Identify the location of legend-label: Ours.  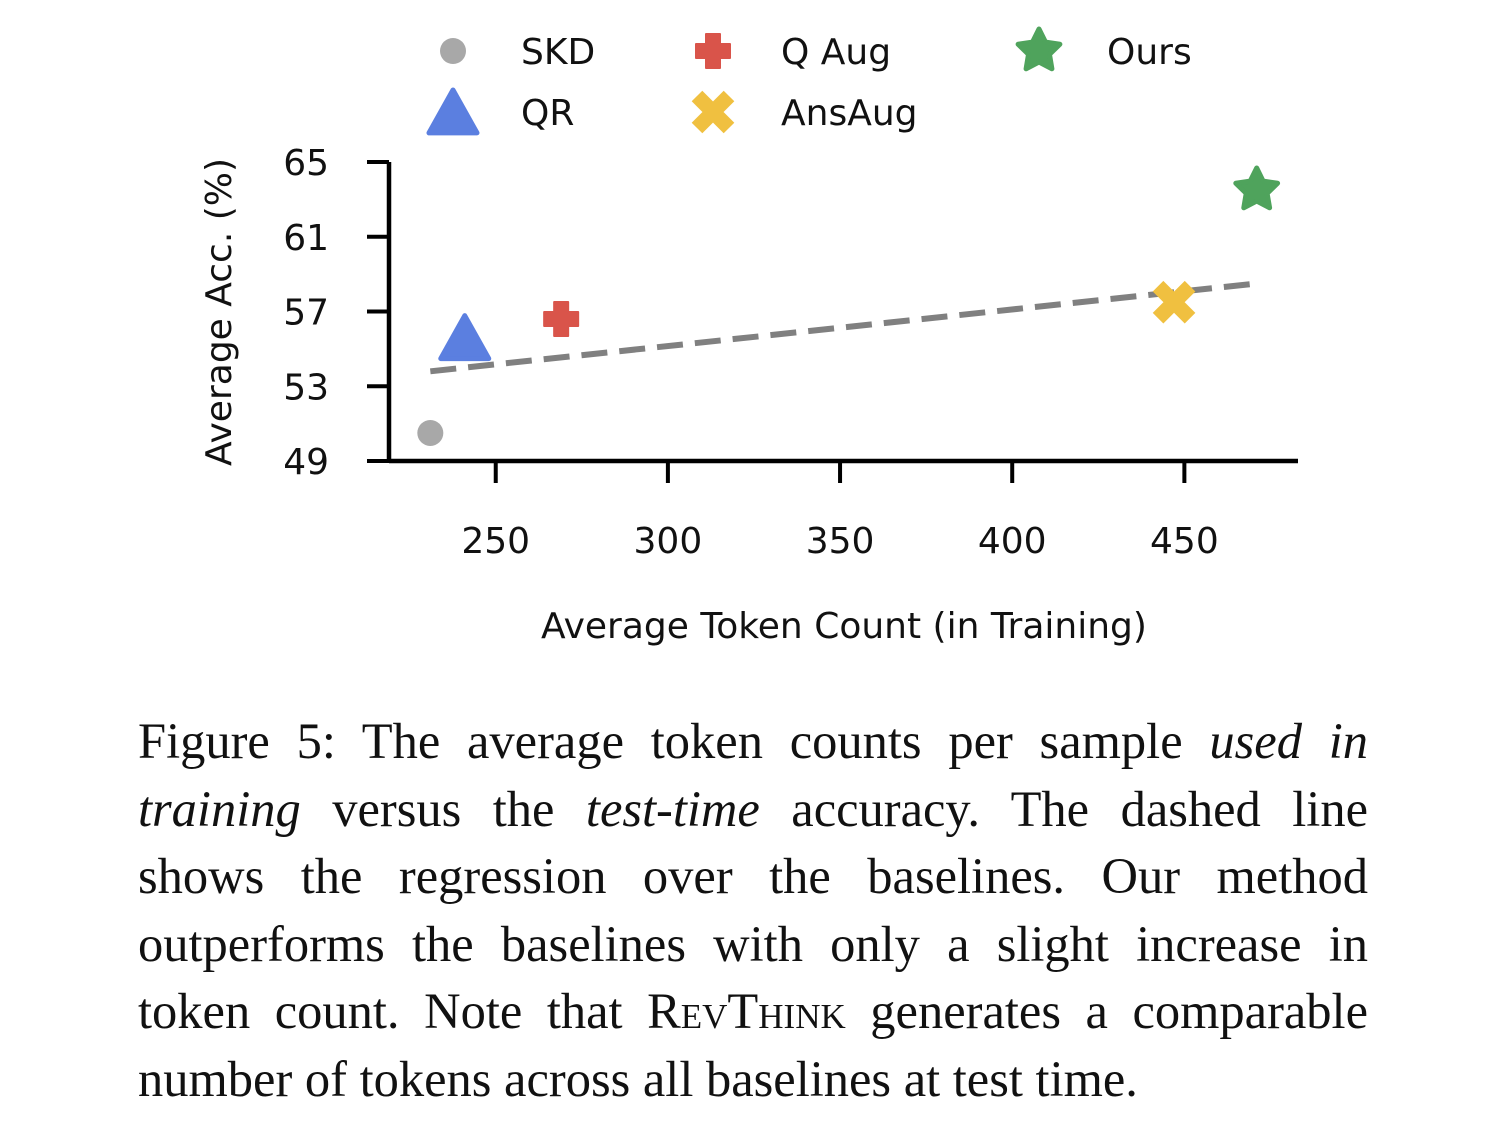
(1149, 52).